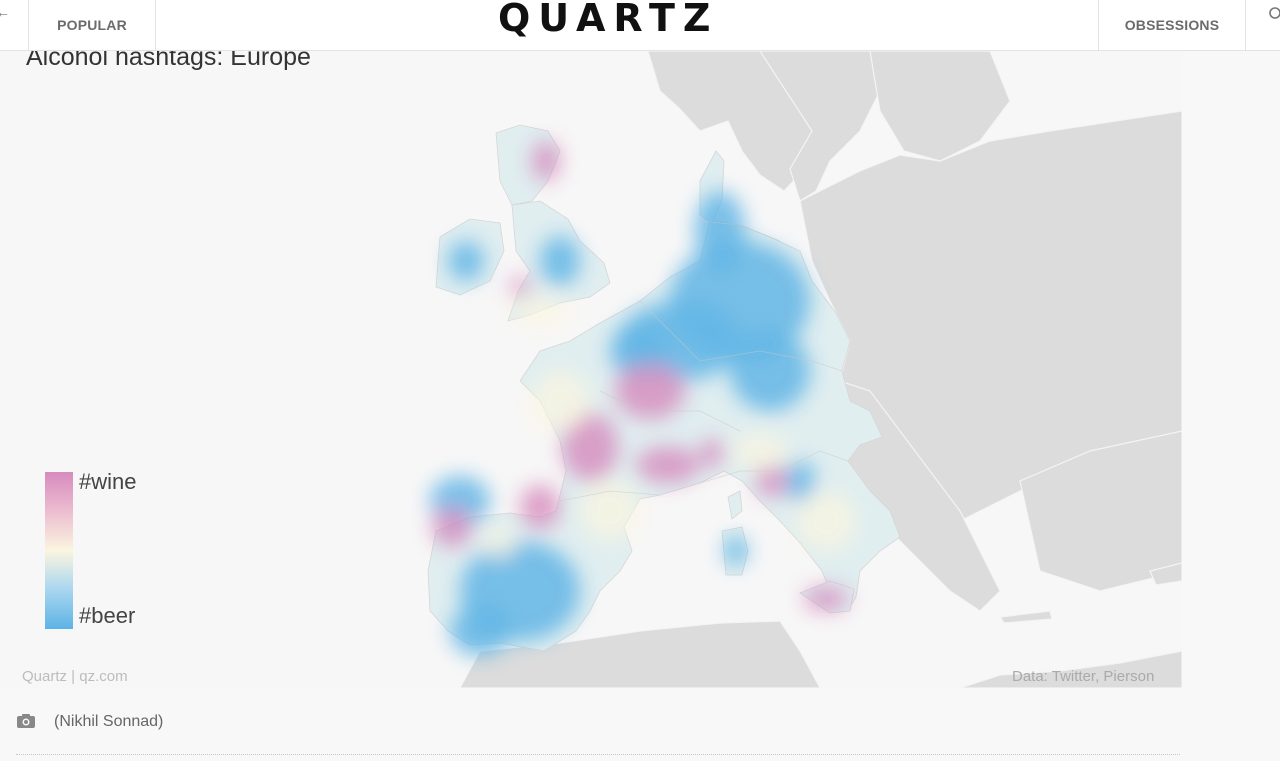 This screenshot has height=761, width=1280. I want to click on site-logo: QUARTZ, so click(608, 20).